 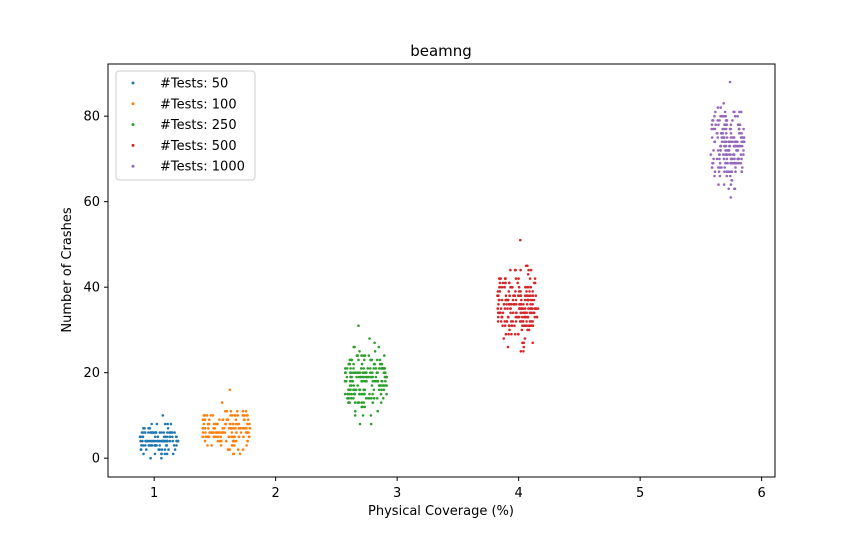 What do you see at coordinates (519, 493) in the screenshot?
I see `x-tick-label: 4` at bounding box center [519, 493].